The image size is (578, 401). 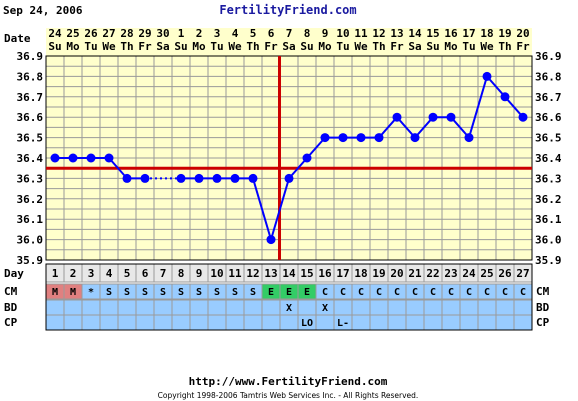 I want to click on y-tick-label: 36.6, so click(x=30, y=117).